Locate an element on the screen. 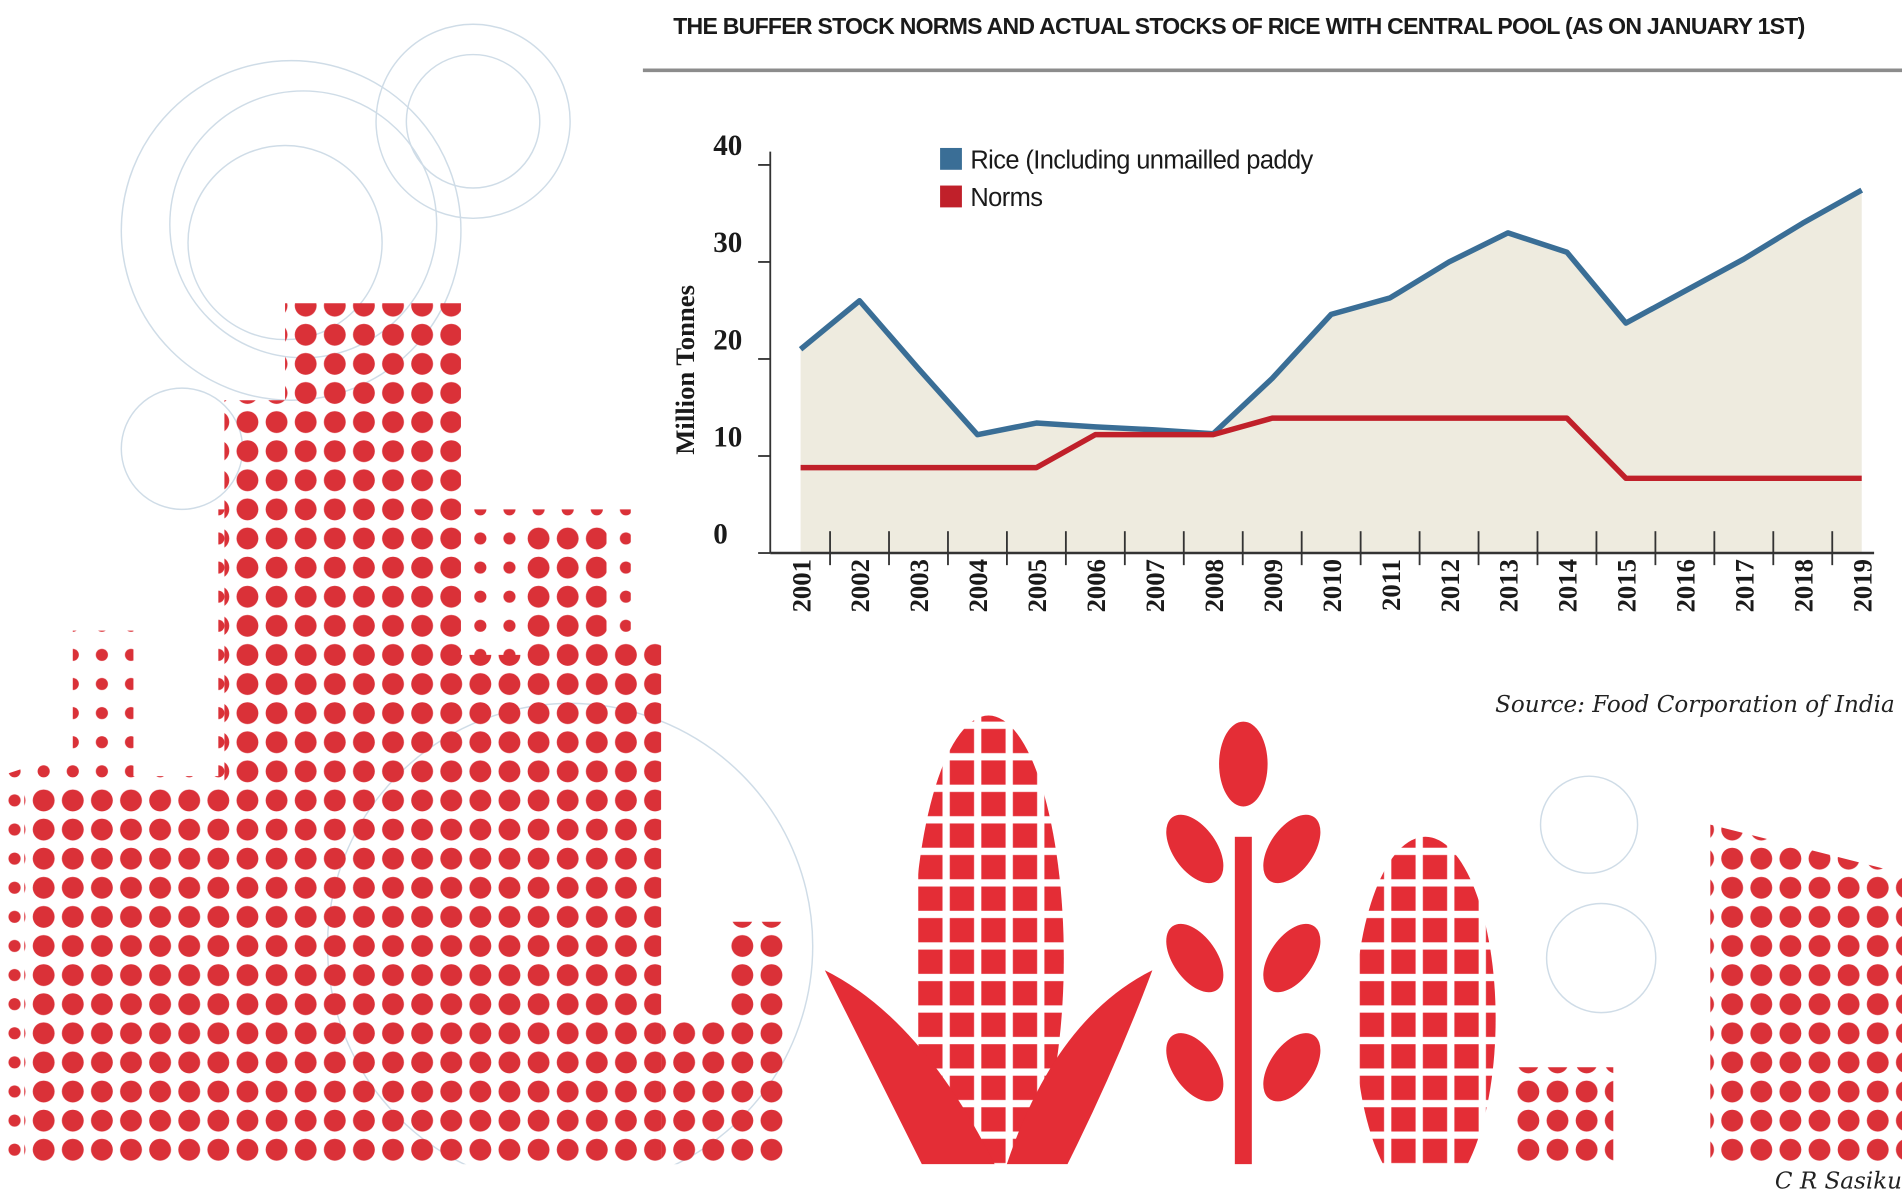 The height and width of the screenshot is (1197, 1902). x-tick-label: 2002 is located at coordinates (860, 585).